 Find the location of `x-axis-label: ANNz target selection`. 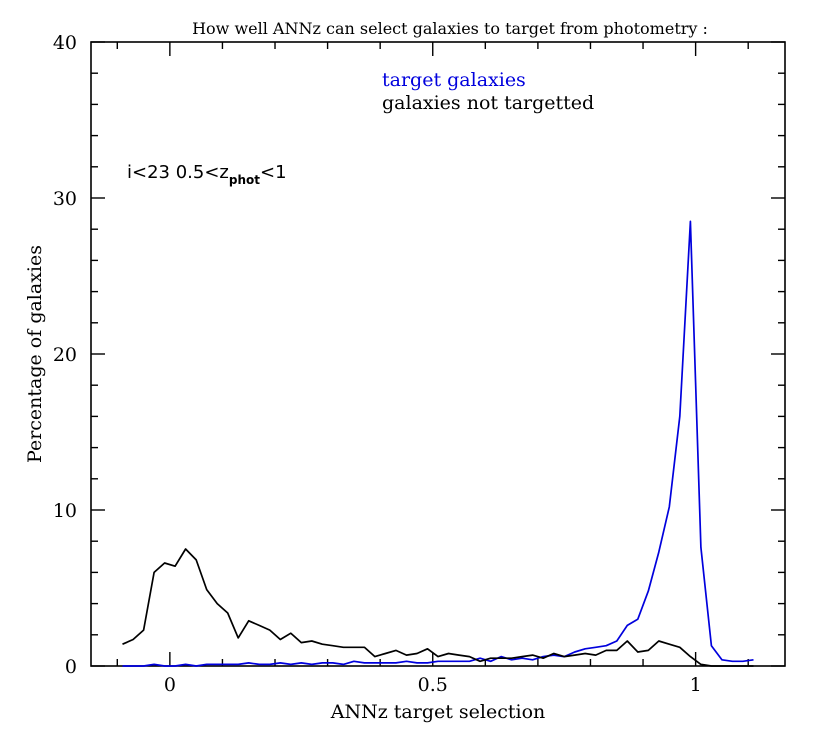

x-axis-label: ANNz target selection is located at coordinates (438, 712).